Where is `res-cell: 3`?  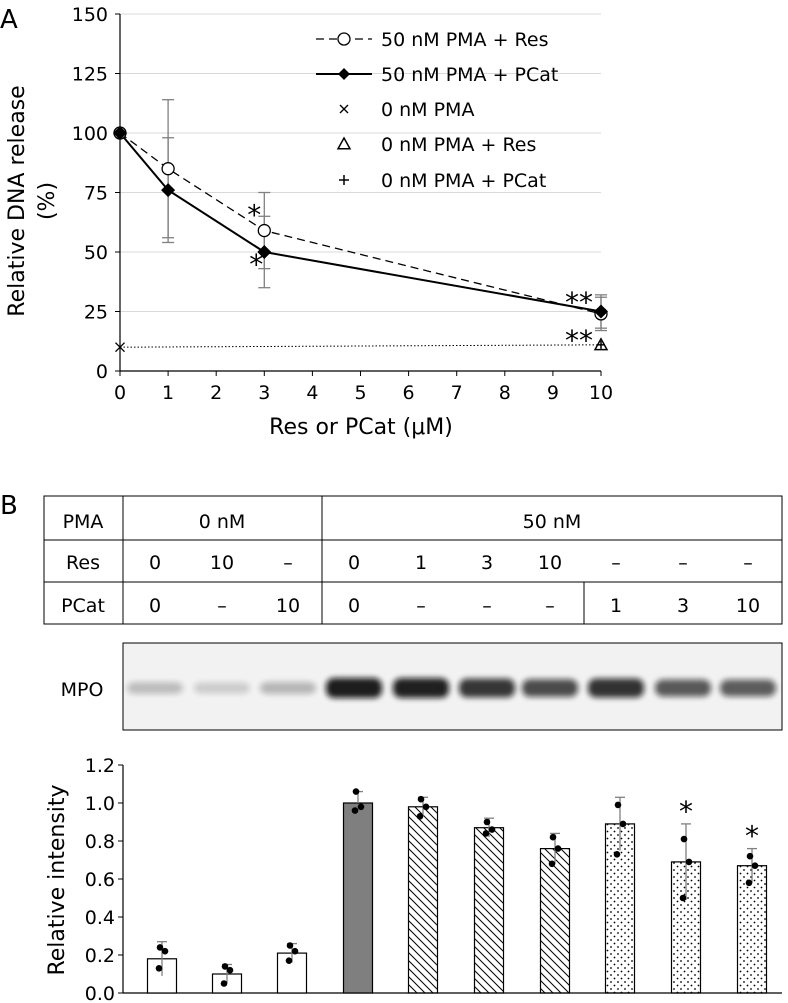 res-cell: 3 is located at coordinates (487, 563).